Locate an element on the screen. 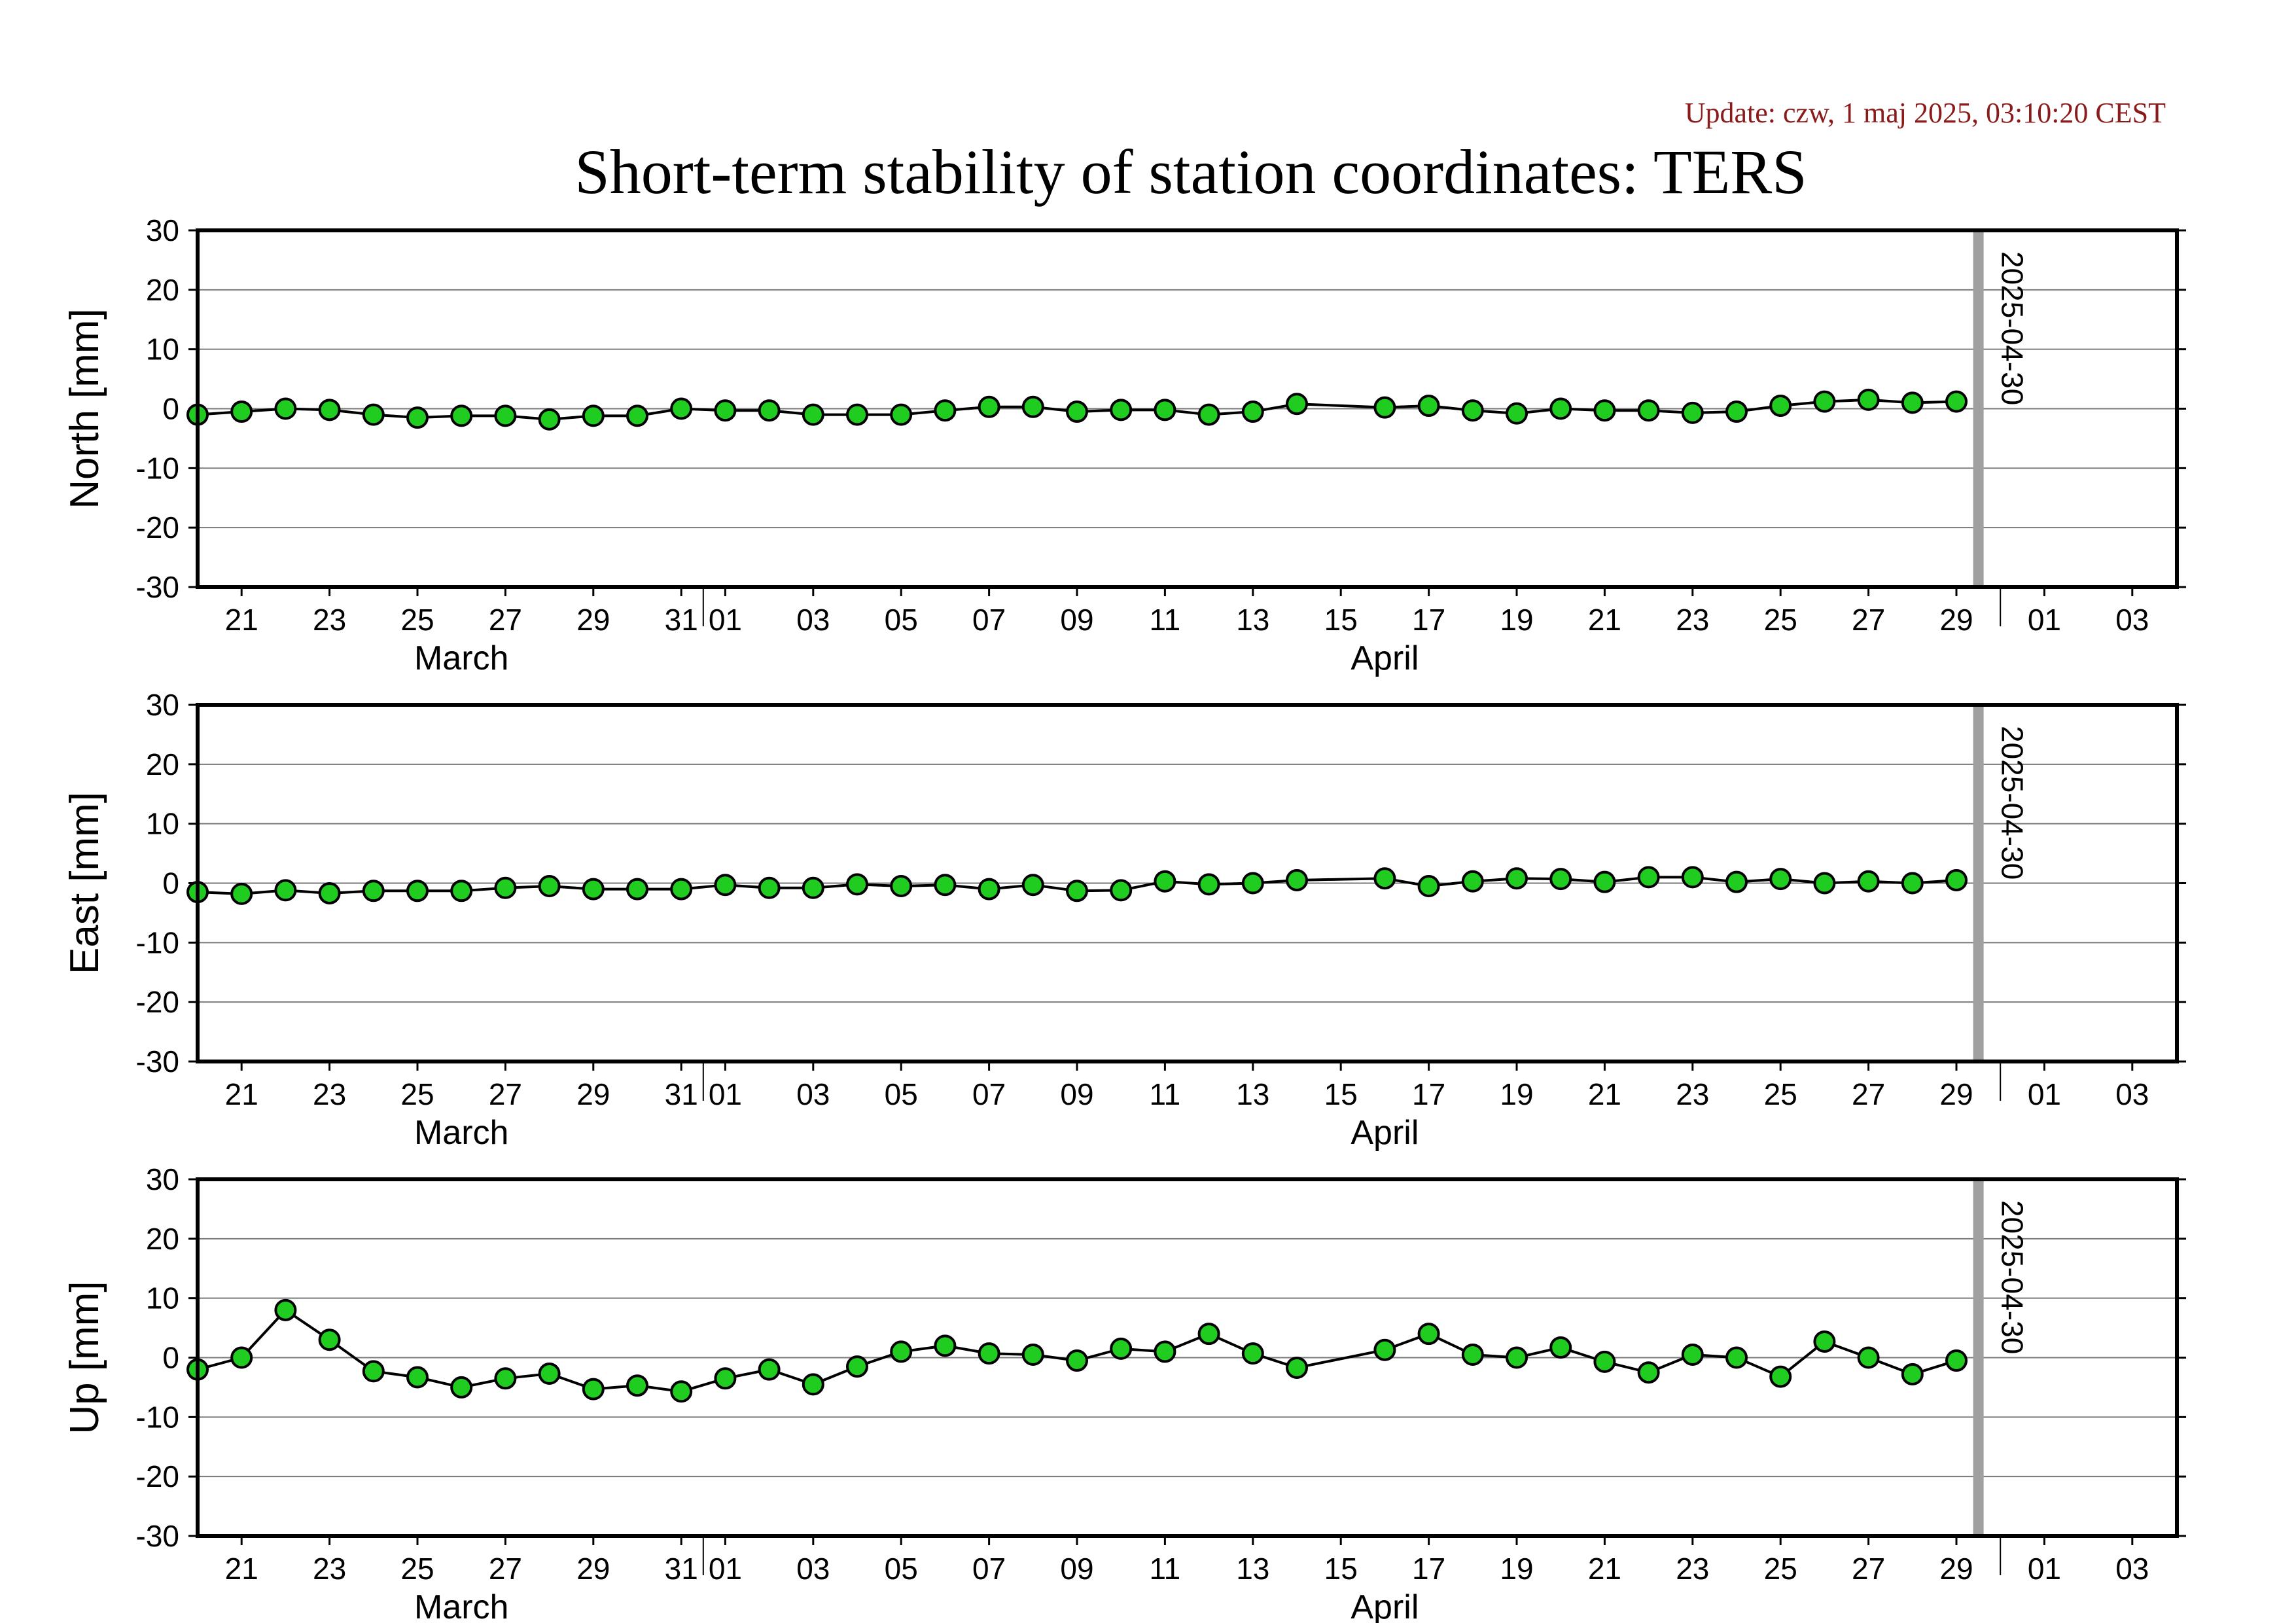 This screenshot has height=1623, width=2296. y-tick-label: 30 is located at coordinates (162, 1179).